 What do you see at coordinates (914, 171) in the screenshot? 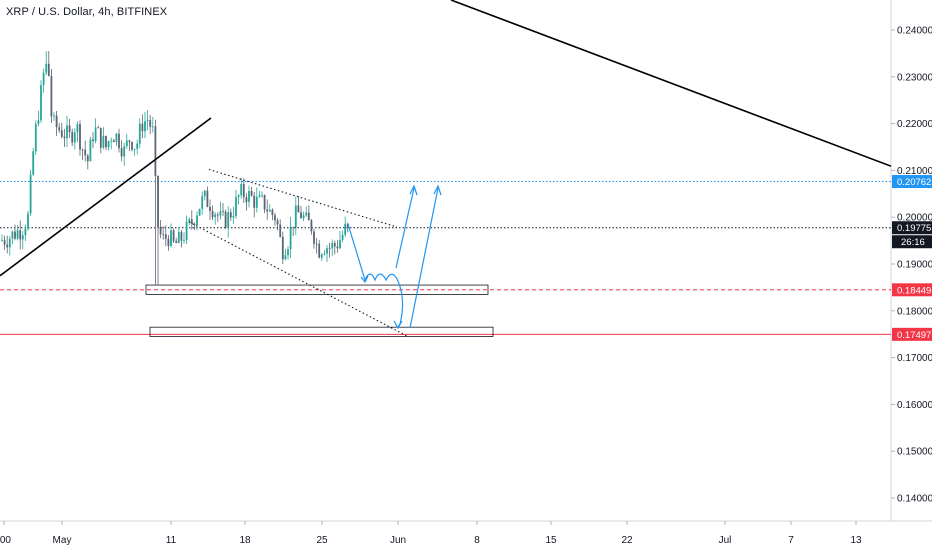
I see `y-tick-label: 0.21000` at bounding box center [914, 171].